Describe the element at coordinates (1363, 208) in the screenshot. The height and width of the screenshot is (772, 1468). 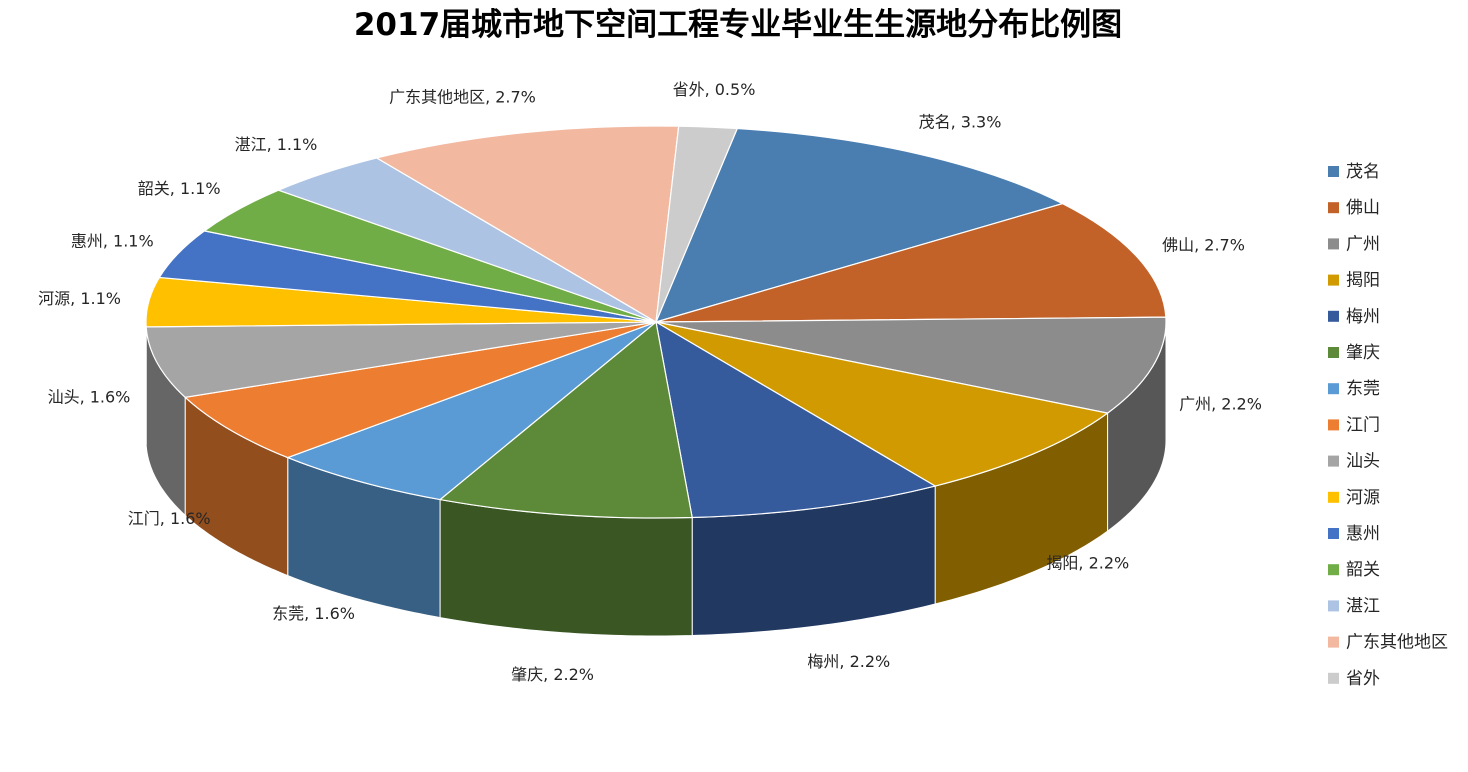
I see `legend-label-1: 佛山` at that location.